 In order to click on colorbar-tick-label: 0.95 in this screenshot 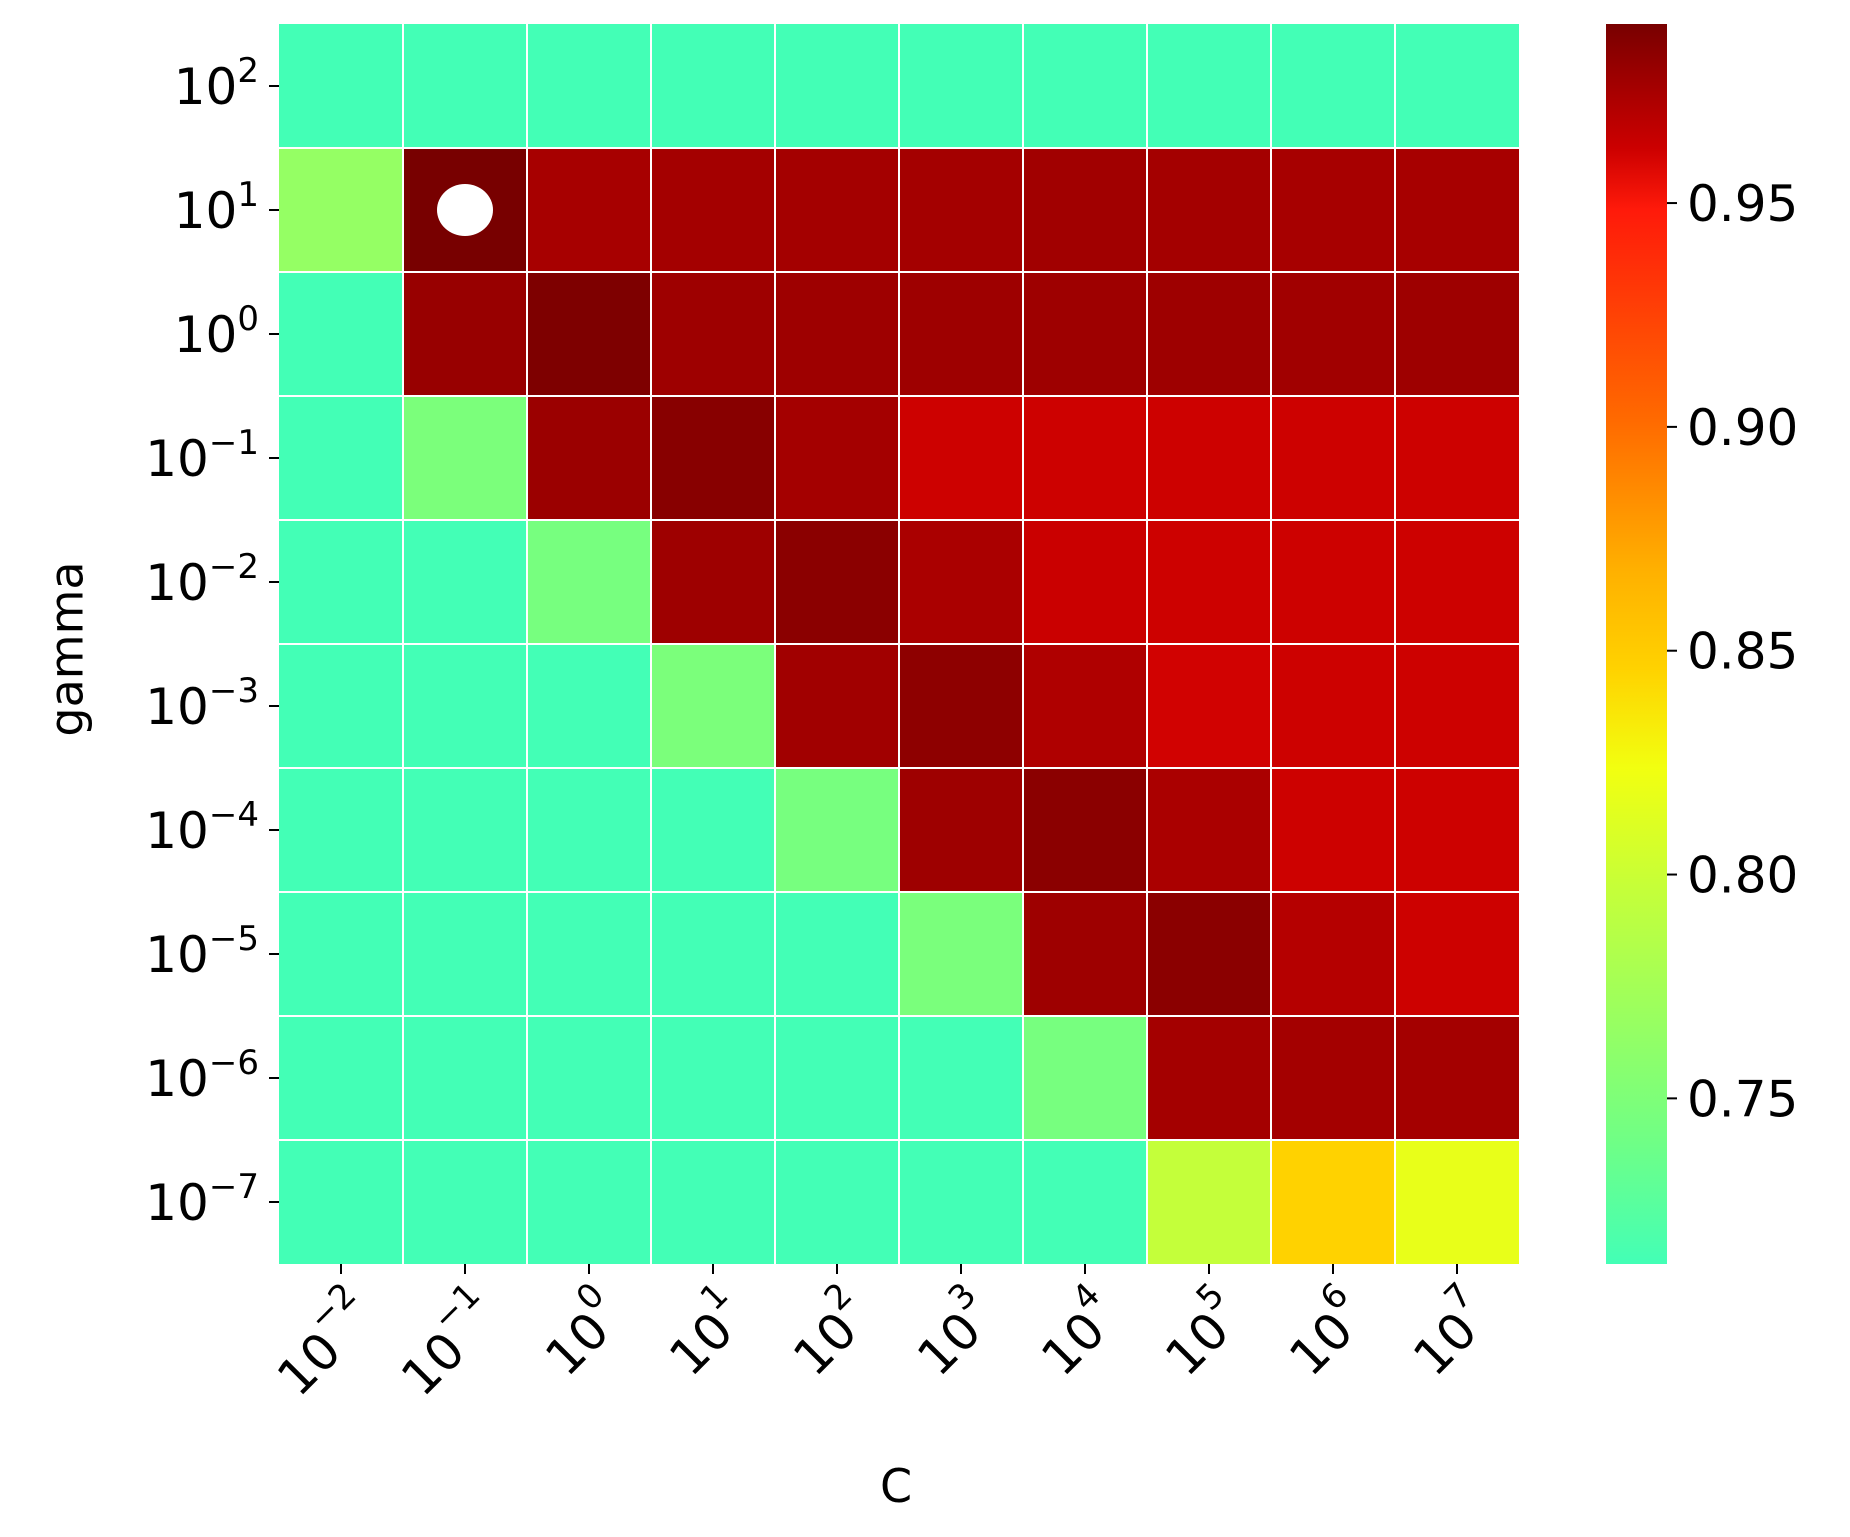, I will do `click(1742, 204)`.